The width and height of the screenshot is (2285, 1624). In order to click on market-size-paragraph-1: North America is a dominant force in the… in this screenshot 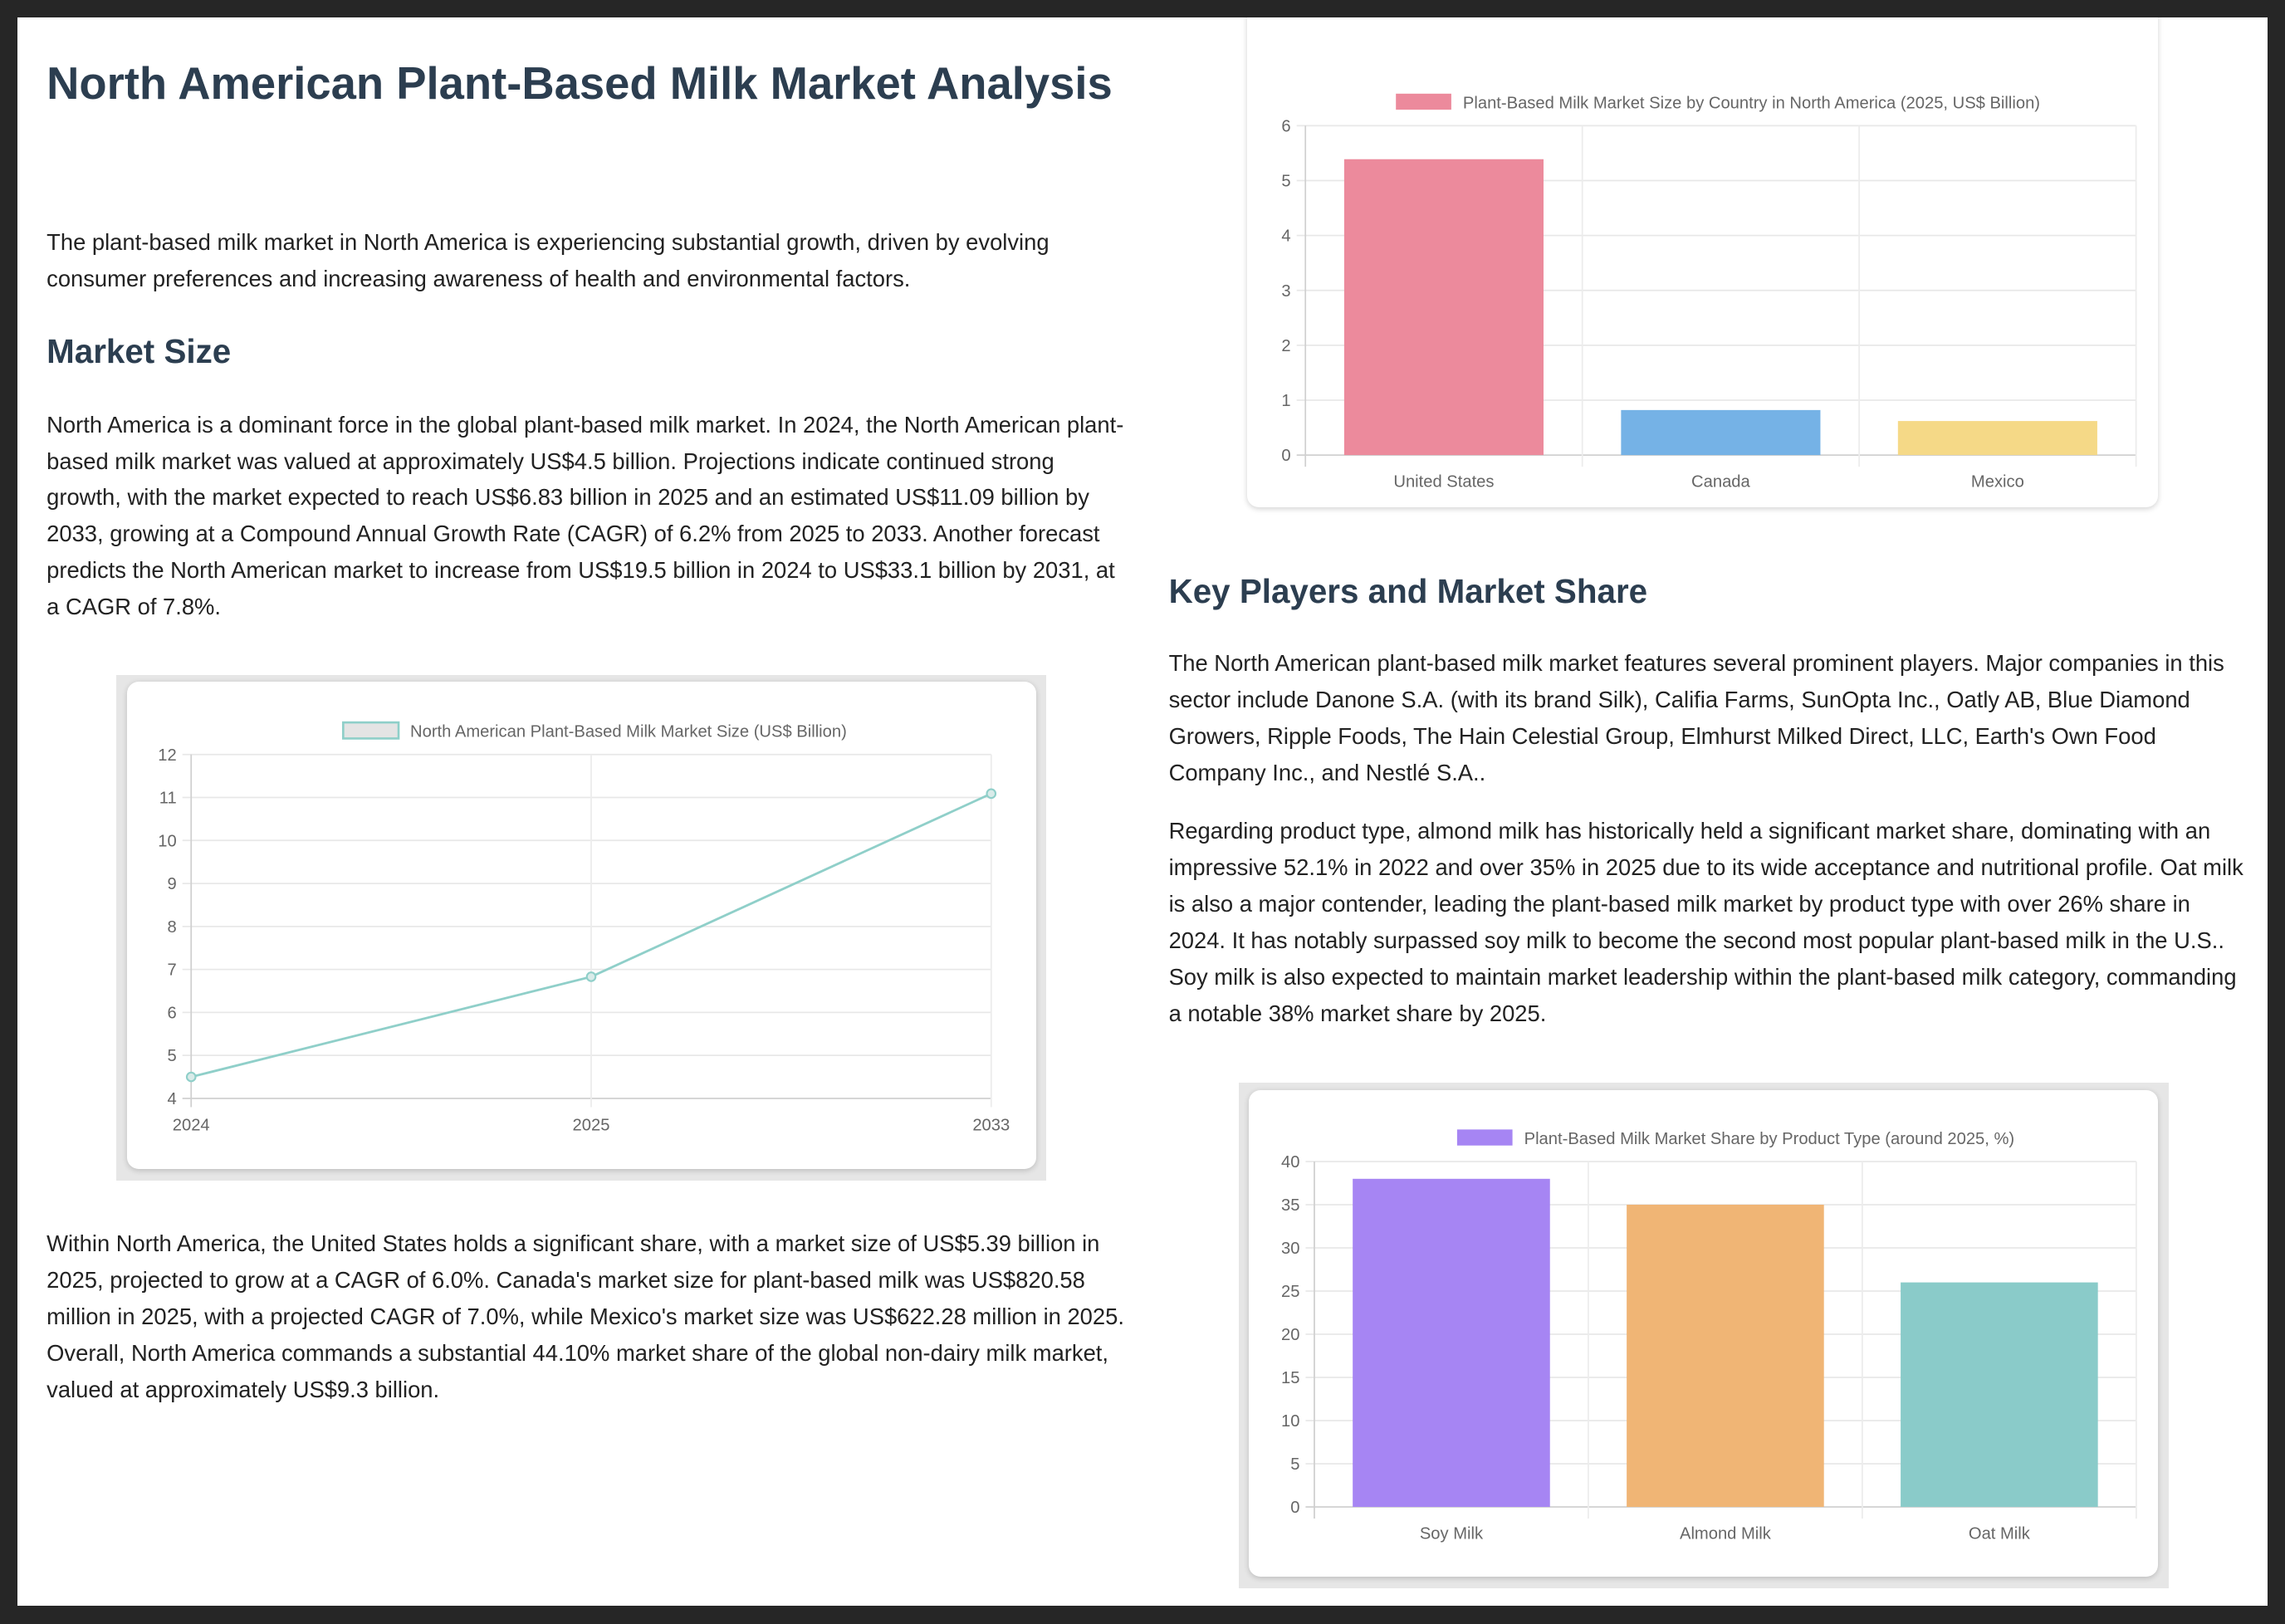, I will do `click(585, 515)`.